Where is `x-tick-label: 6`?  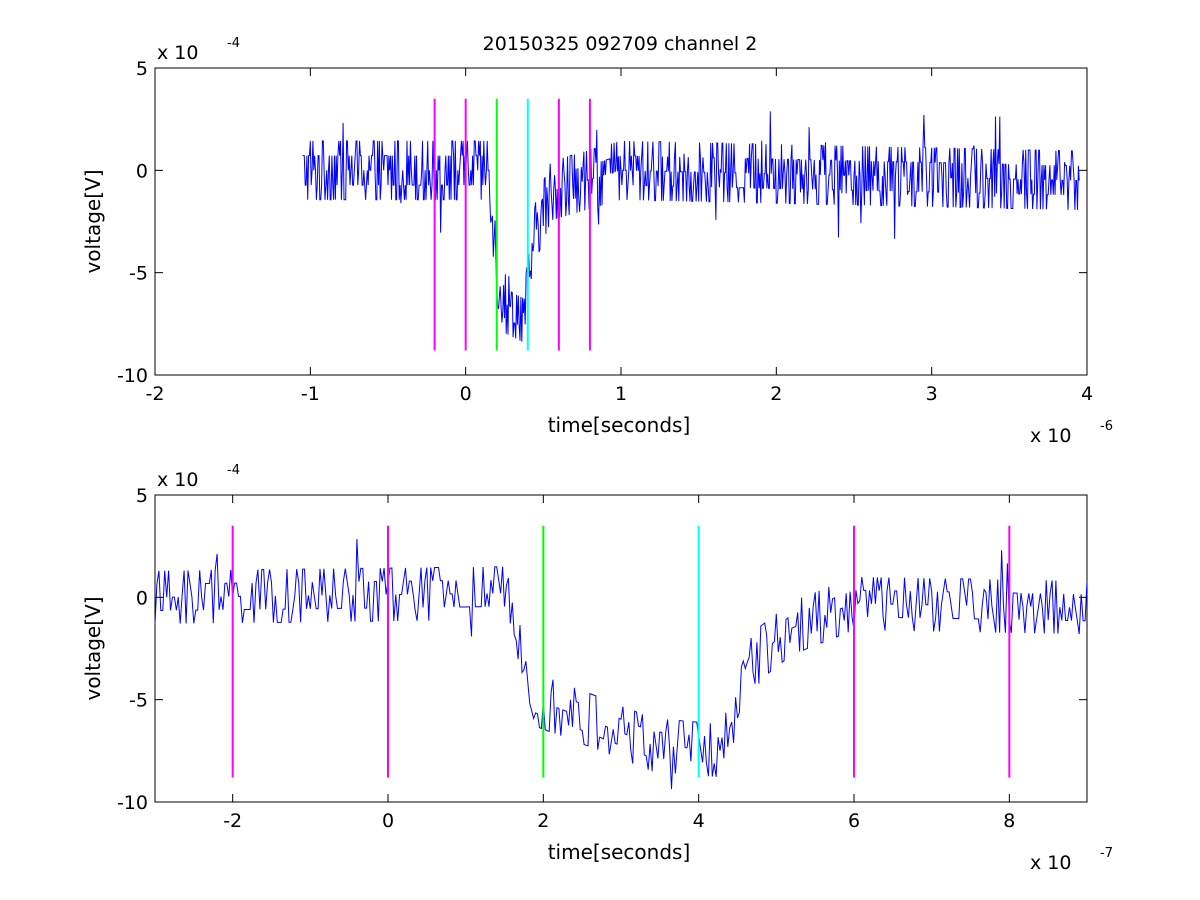
x-tick-label: 6 is located at coordinates (854, 821).